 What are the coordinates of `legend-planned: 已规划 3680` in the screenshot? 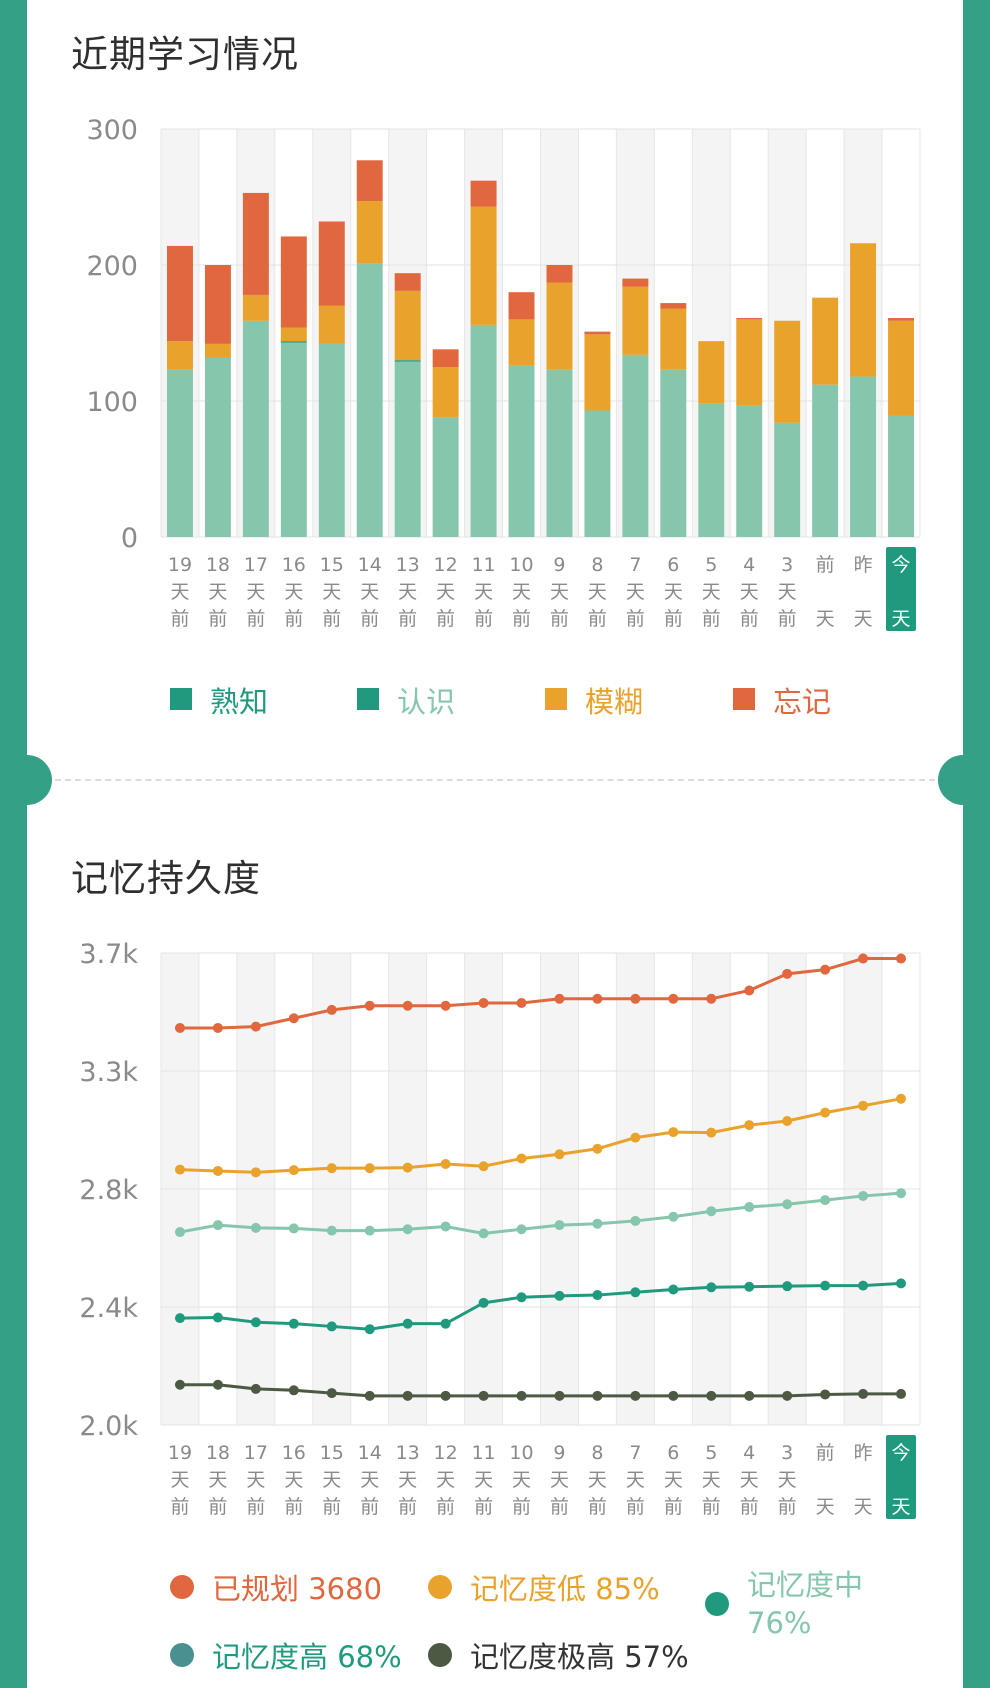 It's located at (276, 1587).